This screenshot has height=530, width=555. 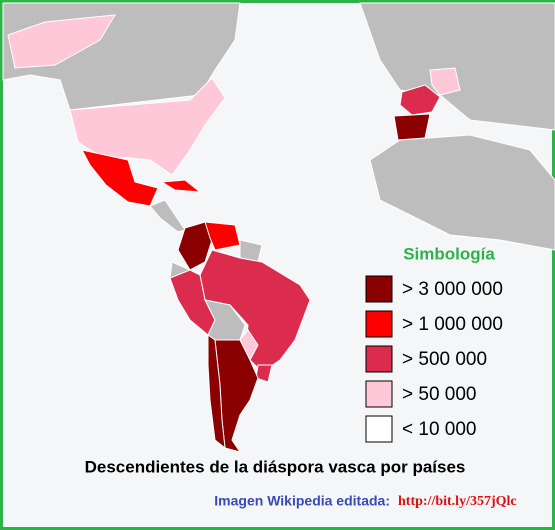 I want to click on credit-link: http://bit.ly/357jQlc, so click(x=457, y=501).